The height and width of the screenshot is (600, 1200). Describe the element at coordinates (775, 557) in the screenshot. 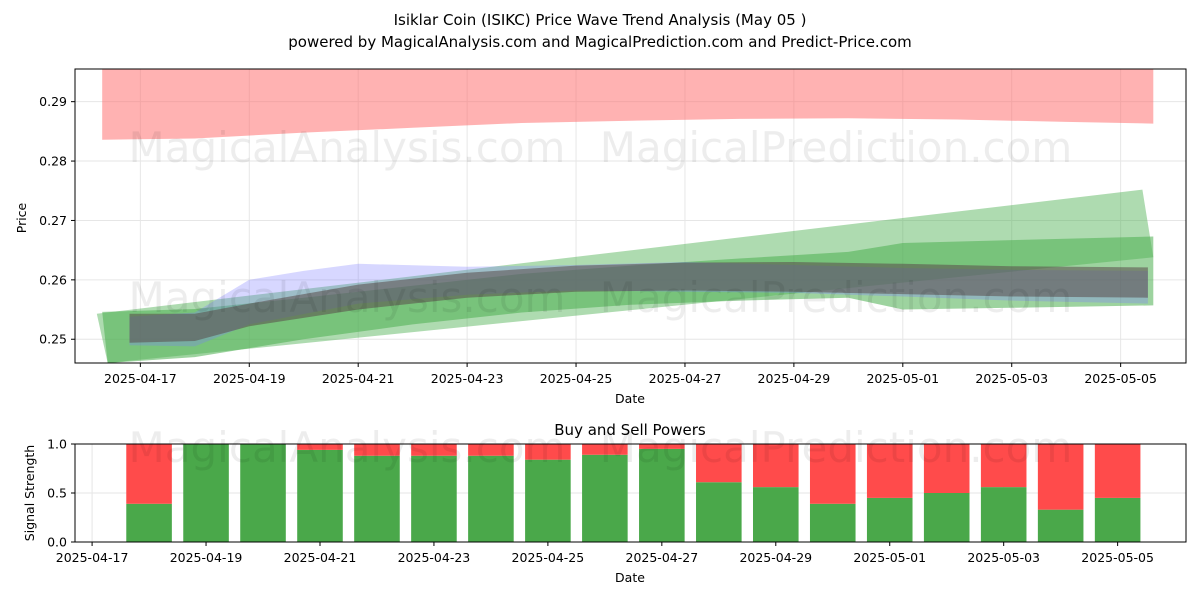

I see `signal-x-tick-label: 2025-04-29` at that location.